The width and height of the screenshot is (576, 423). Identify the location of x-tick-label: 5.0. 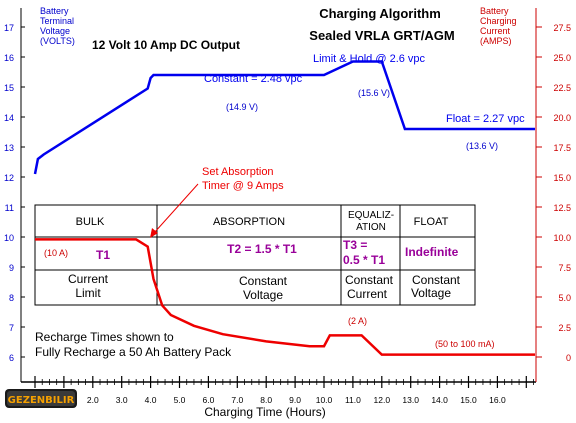
(180, 400).